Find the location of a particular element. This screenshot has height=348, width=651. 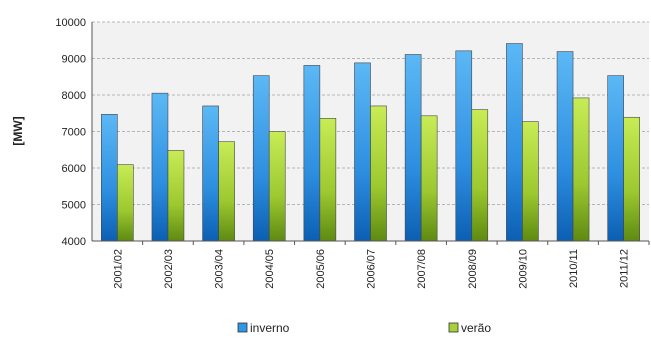

legend-label: inverno is located at coordinates (270, 328).